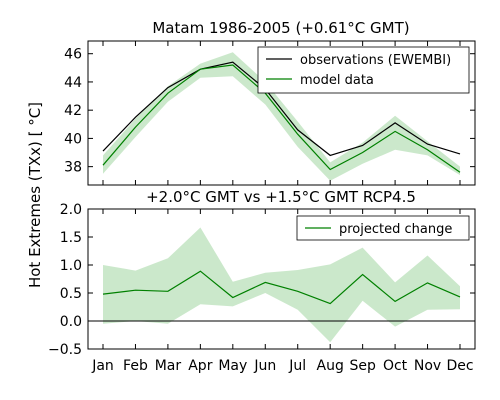 The image size is (500, 400). Describe the element at coordinates (73, 83) in the screenshot. I see `top-y-tick-label: 44` at that location.